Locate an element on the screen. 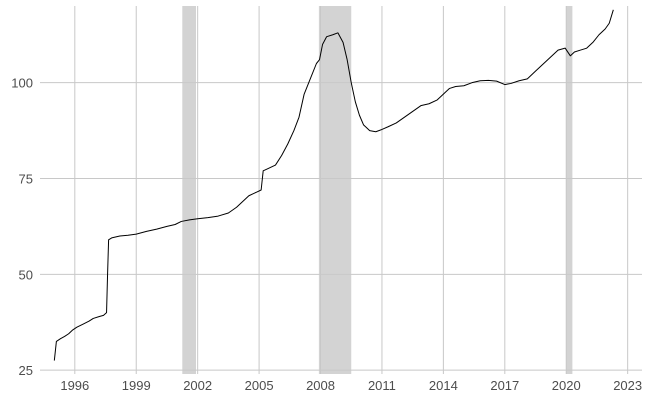  x-tick-label: 1996 is located at coordinates (74, 385).